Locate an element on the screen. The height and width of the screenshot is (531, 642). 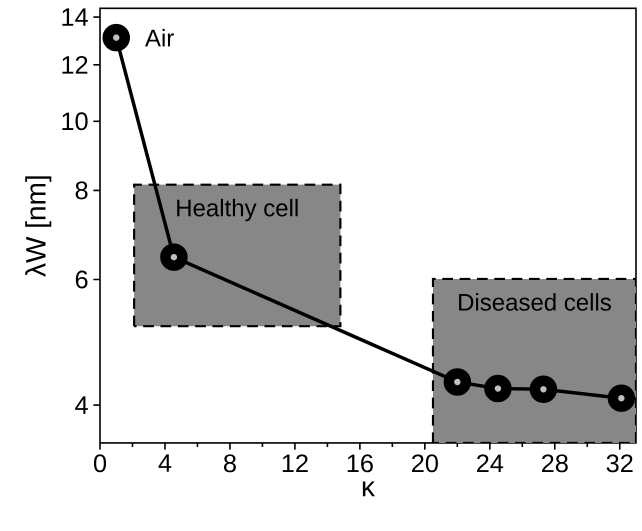
band-label: Healthy cell is located at coordinates (237, 210).